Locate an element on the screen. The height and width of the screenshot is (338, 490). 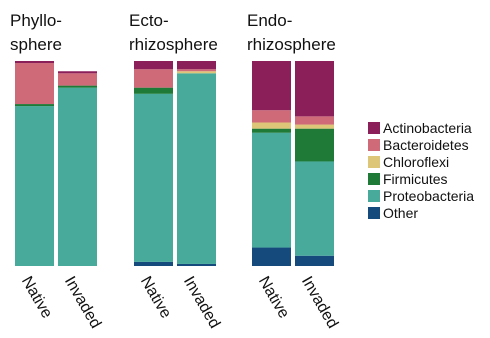
legend-swatch-proteobacteria is located at coordinates (374, 196).